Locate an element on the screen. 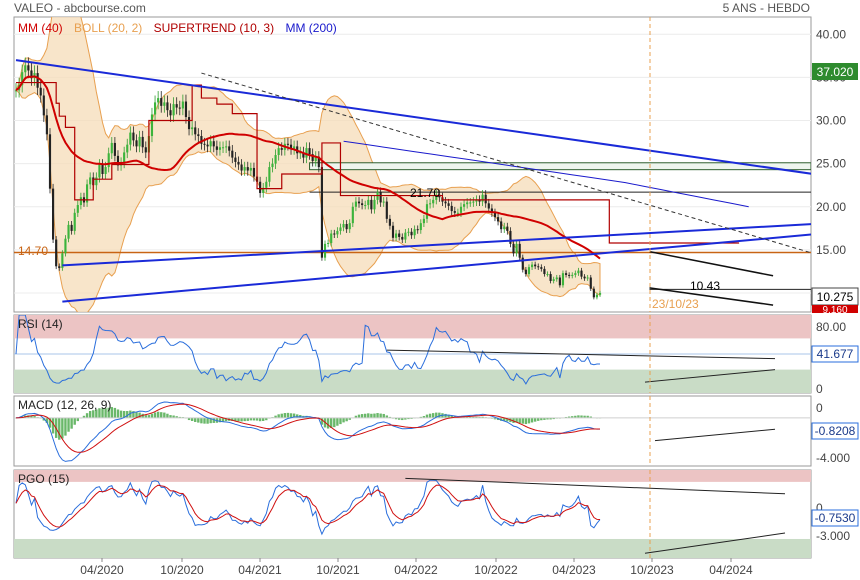 This screenshot has height=580, width=860. rsi-trendline-upper is located at coordinates (581, 354).